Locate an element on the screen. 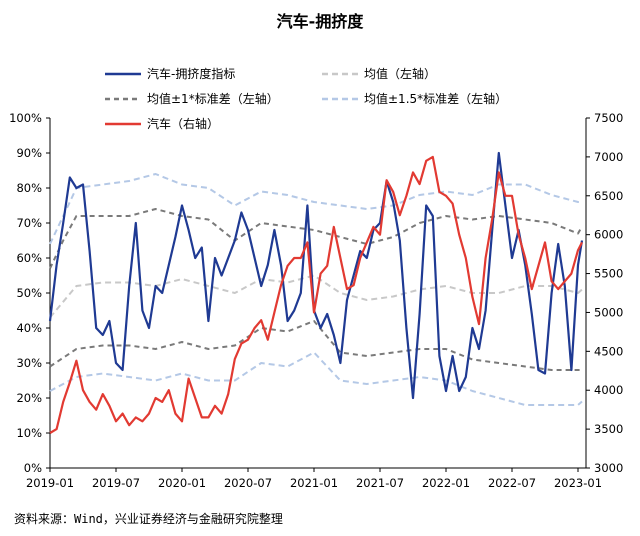 Image resolution: width=640 pixels, height=536 pixels. std1-upper-line is located at coordinates (316, 238).